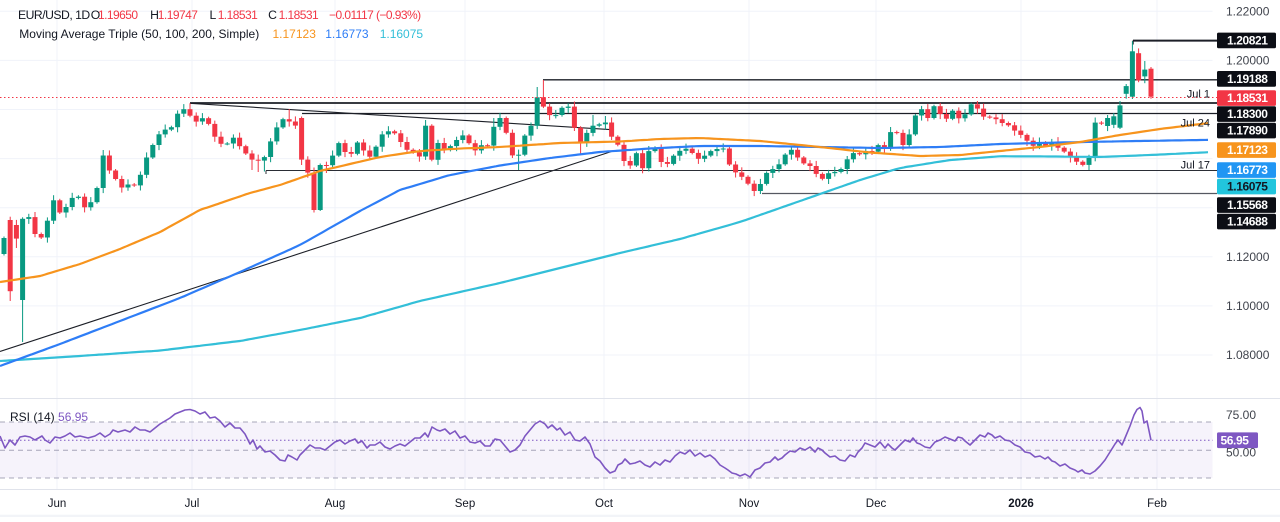 The image size is (1280, 522). What do you see at coordinates (1248, 355) in the screenshot?
I see `svg-text: 1.08000` at bounding box center [1248, 355].